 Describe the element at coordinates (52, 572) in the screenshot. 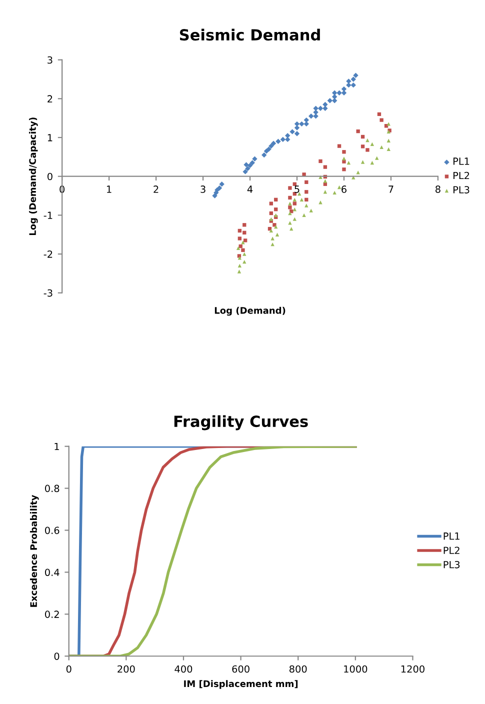

I see `y-tick-label: 0.4` at that location.